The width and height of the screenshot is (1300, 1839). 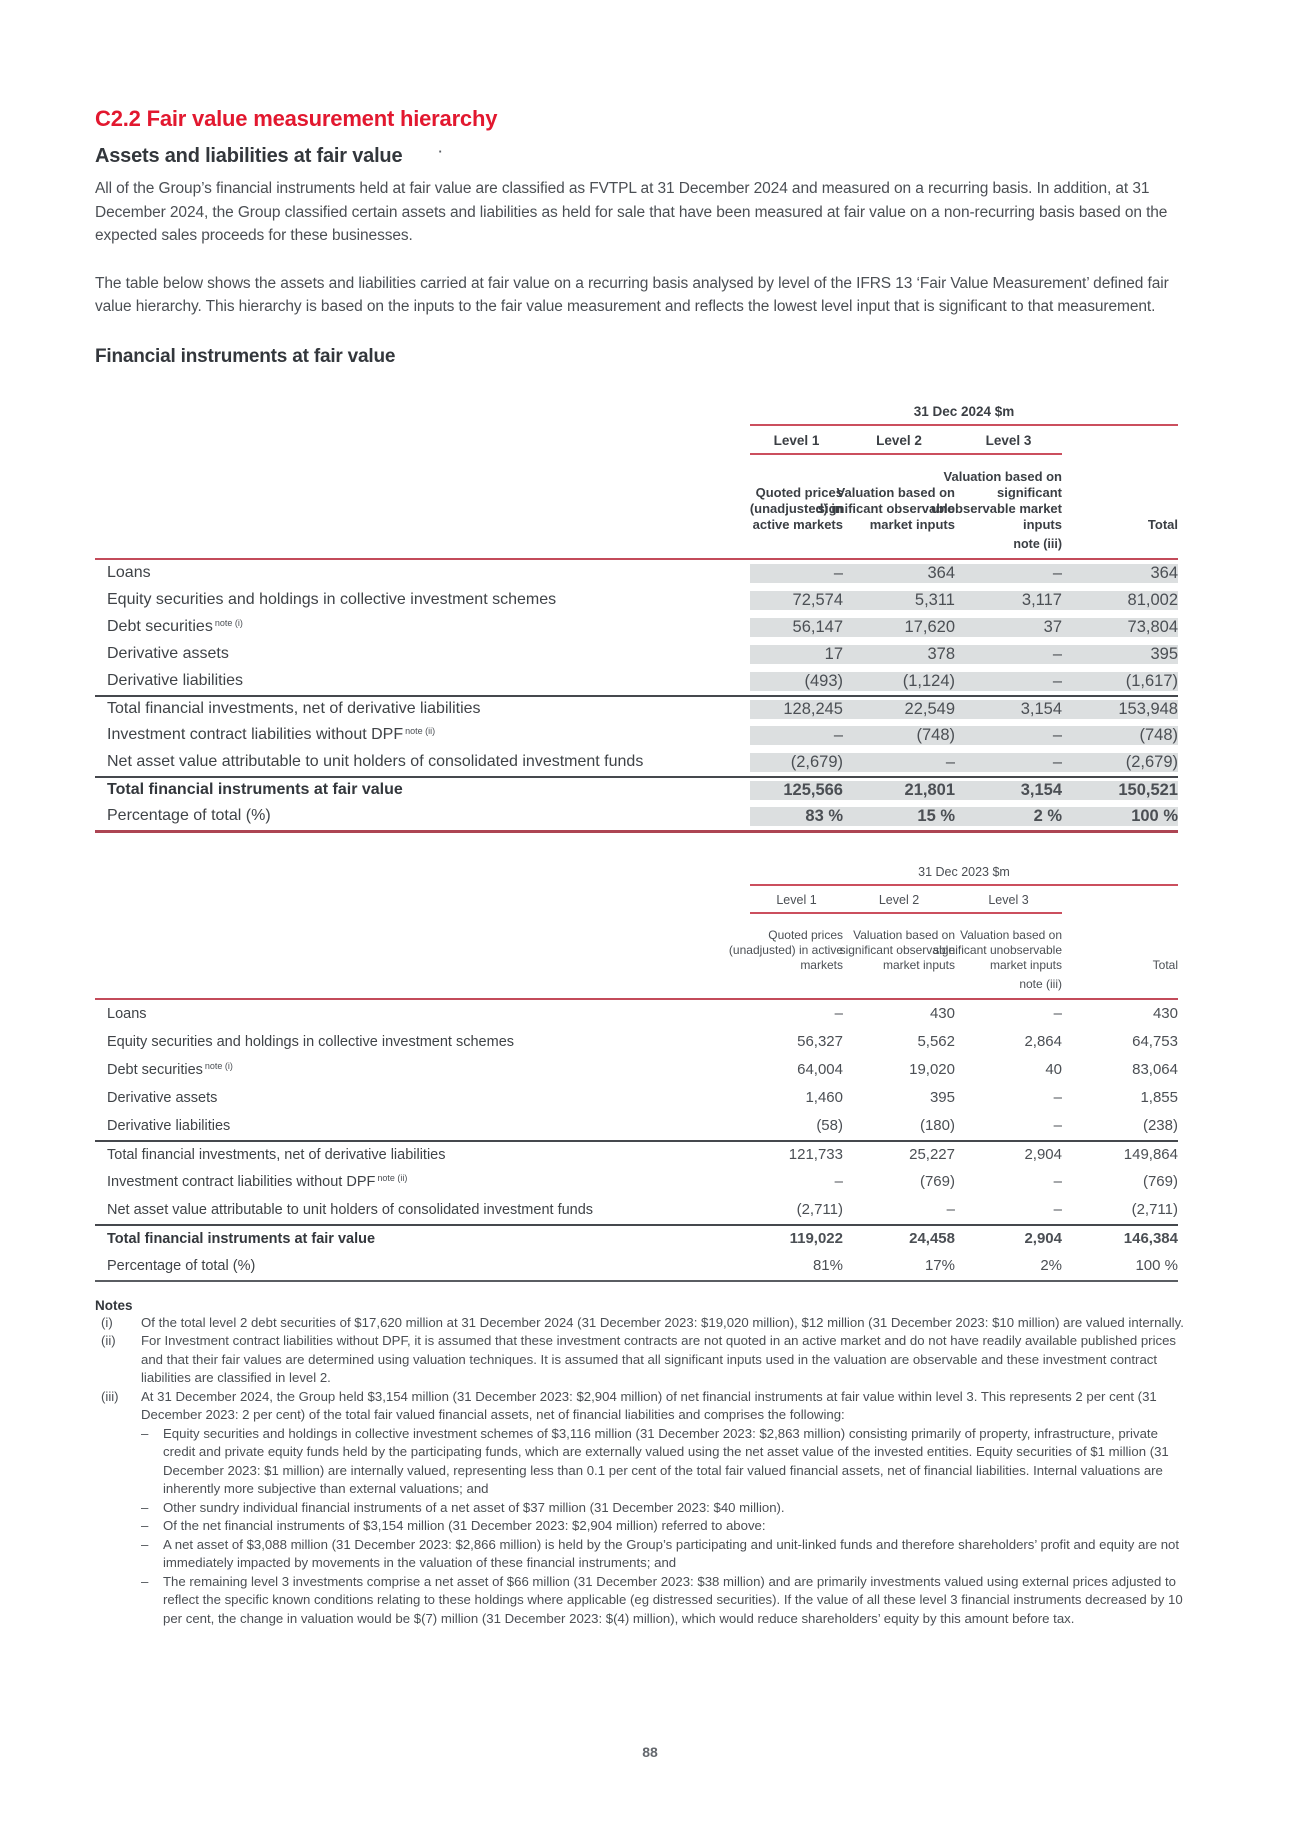 I want to click on cell-total: 430, so click(x=1165, y=1013).